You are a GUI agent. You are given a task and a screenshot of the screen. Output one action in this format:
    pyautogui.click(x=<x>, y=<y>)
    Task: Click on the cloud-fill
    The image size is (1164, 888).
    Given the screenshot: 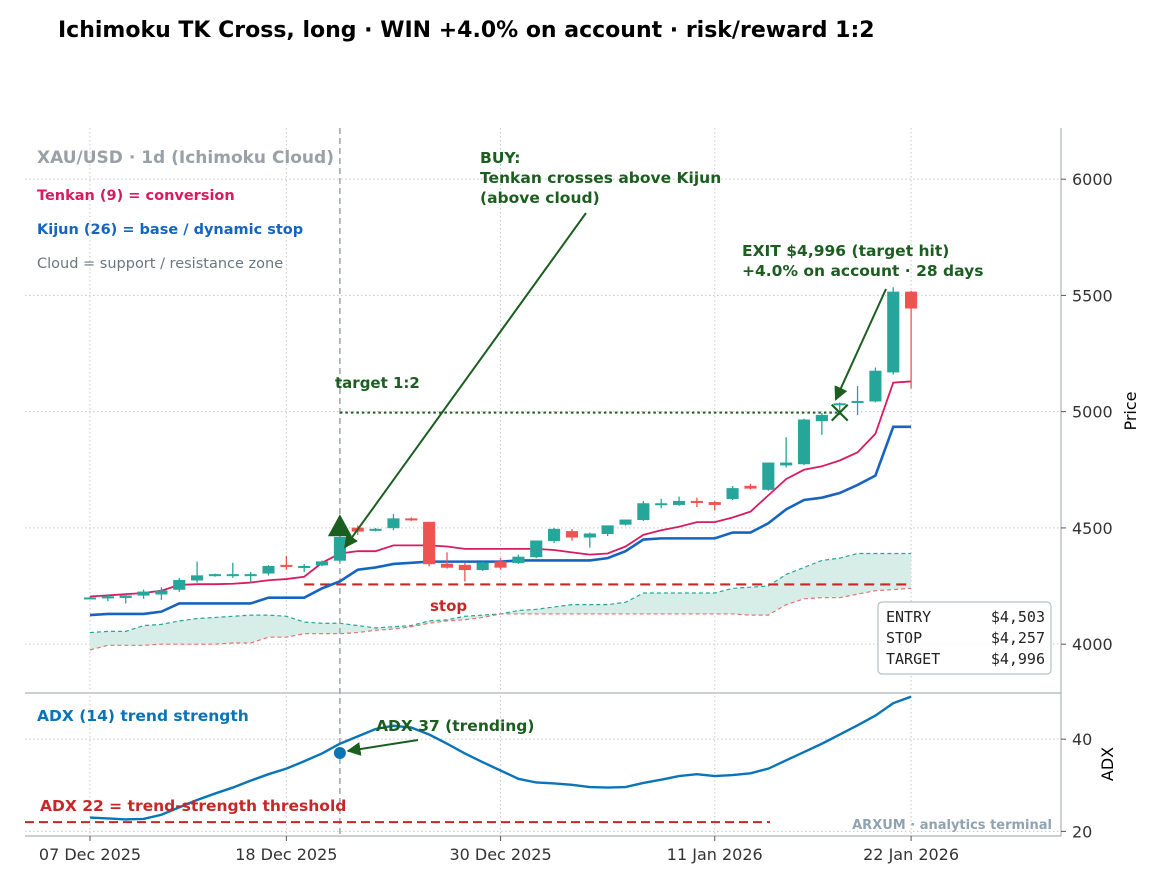 What is the action you would take?
    pyautogui.click(x=501, y=601)
    